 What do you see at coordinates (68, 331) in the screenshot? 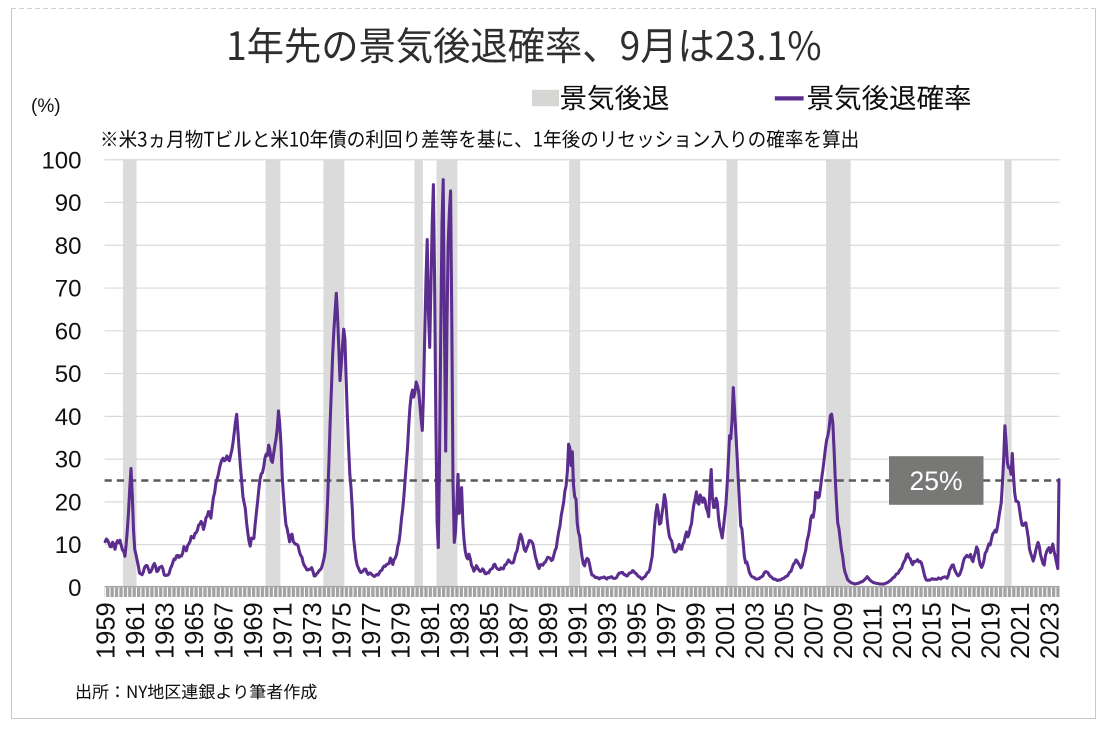
I see `svg-text: 60` at bounding box center [68, 331].